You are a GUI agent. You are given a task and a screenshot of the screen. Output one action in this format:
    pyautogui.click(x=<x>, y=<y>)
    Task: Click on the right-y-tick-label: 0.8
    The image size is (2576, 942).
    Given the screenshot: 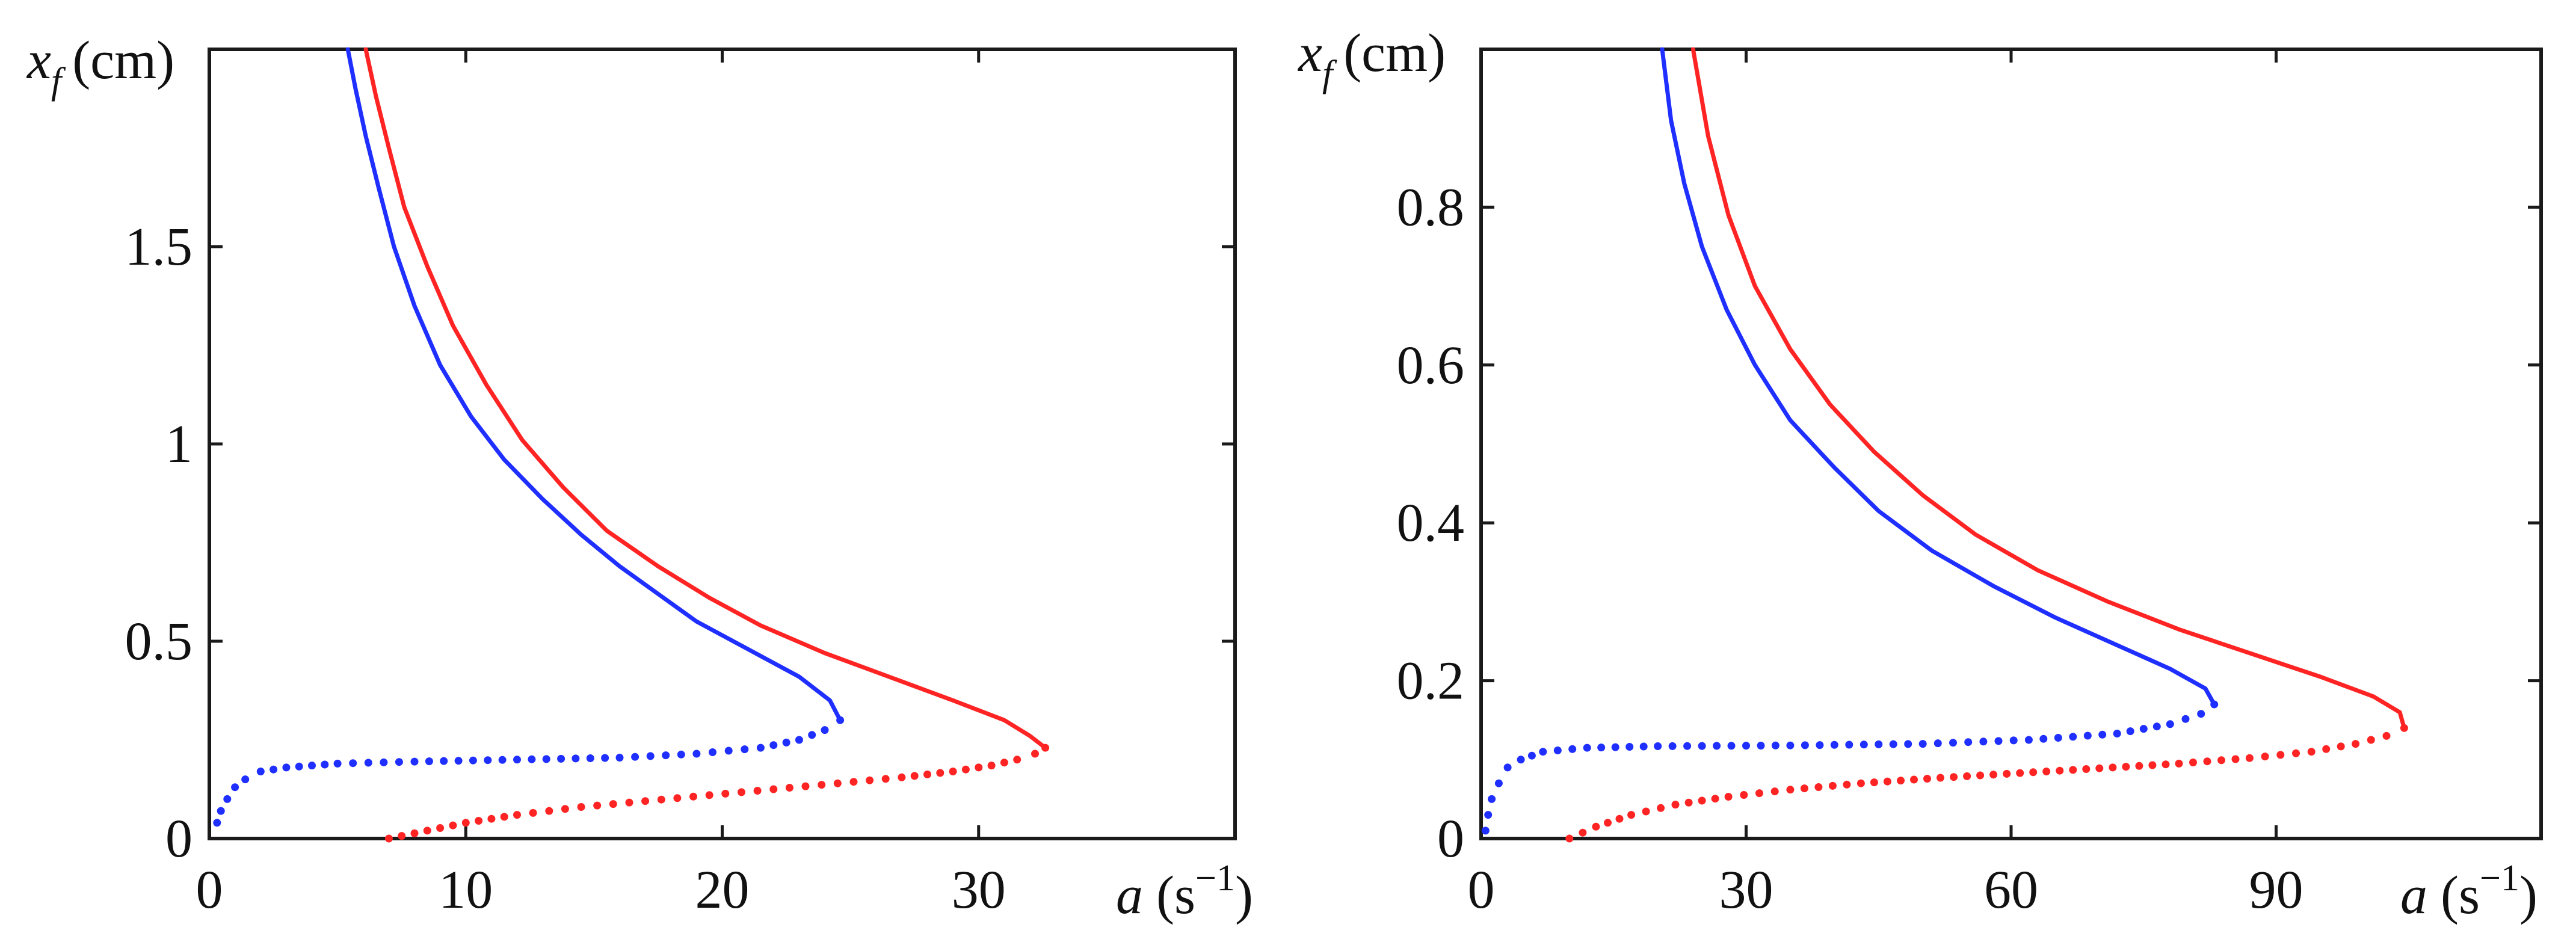 What is the action you would take?
    pyautogui.click(x=1431, y=207)
    